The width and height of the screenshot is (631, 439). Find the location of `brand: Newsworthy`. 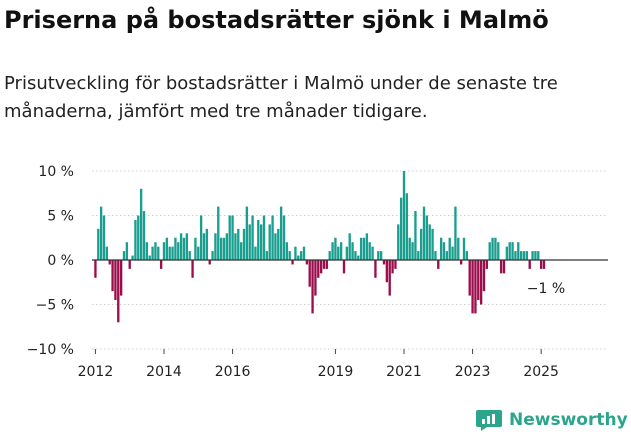

brand: Newsworthy is located at coordinates (551, 420).